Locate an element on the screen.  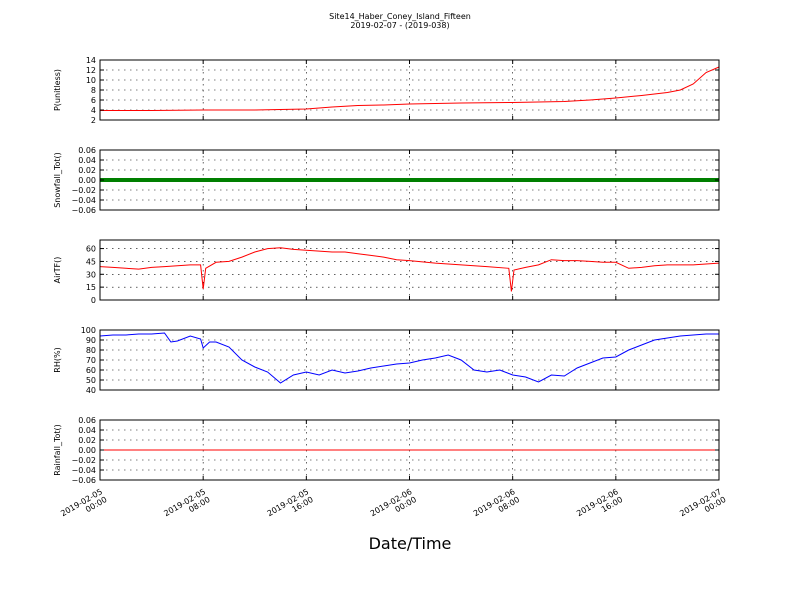
y-tick-label: 14 is located at coordinates (91, 60).